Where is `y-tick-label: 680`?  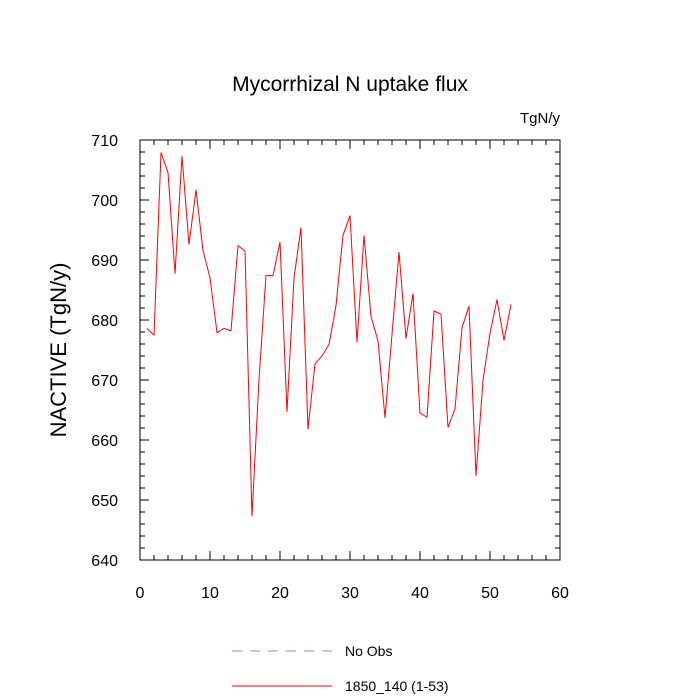
y-tick-label: 680 is located at coordinates (104, 321).